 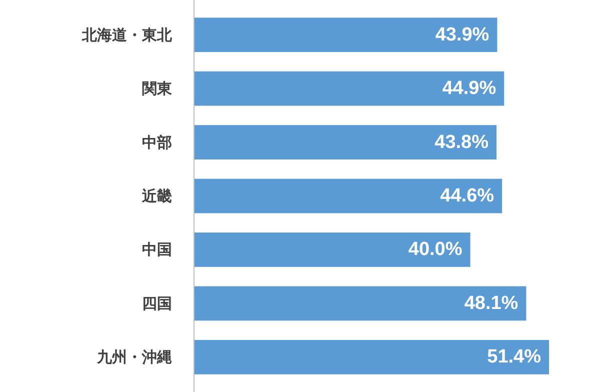 I want to click on data-label: 43.9%, so click(x=462, y=35).